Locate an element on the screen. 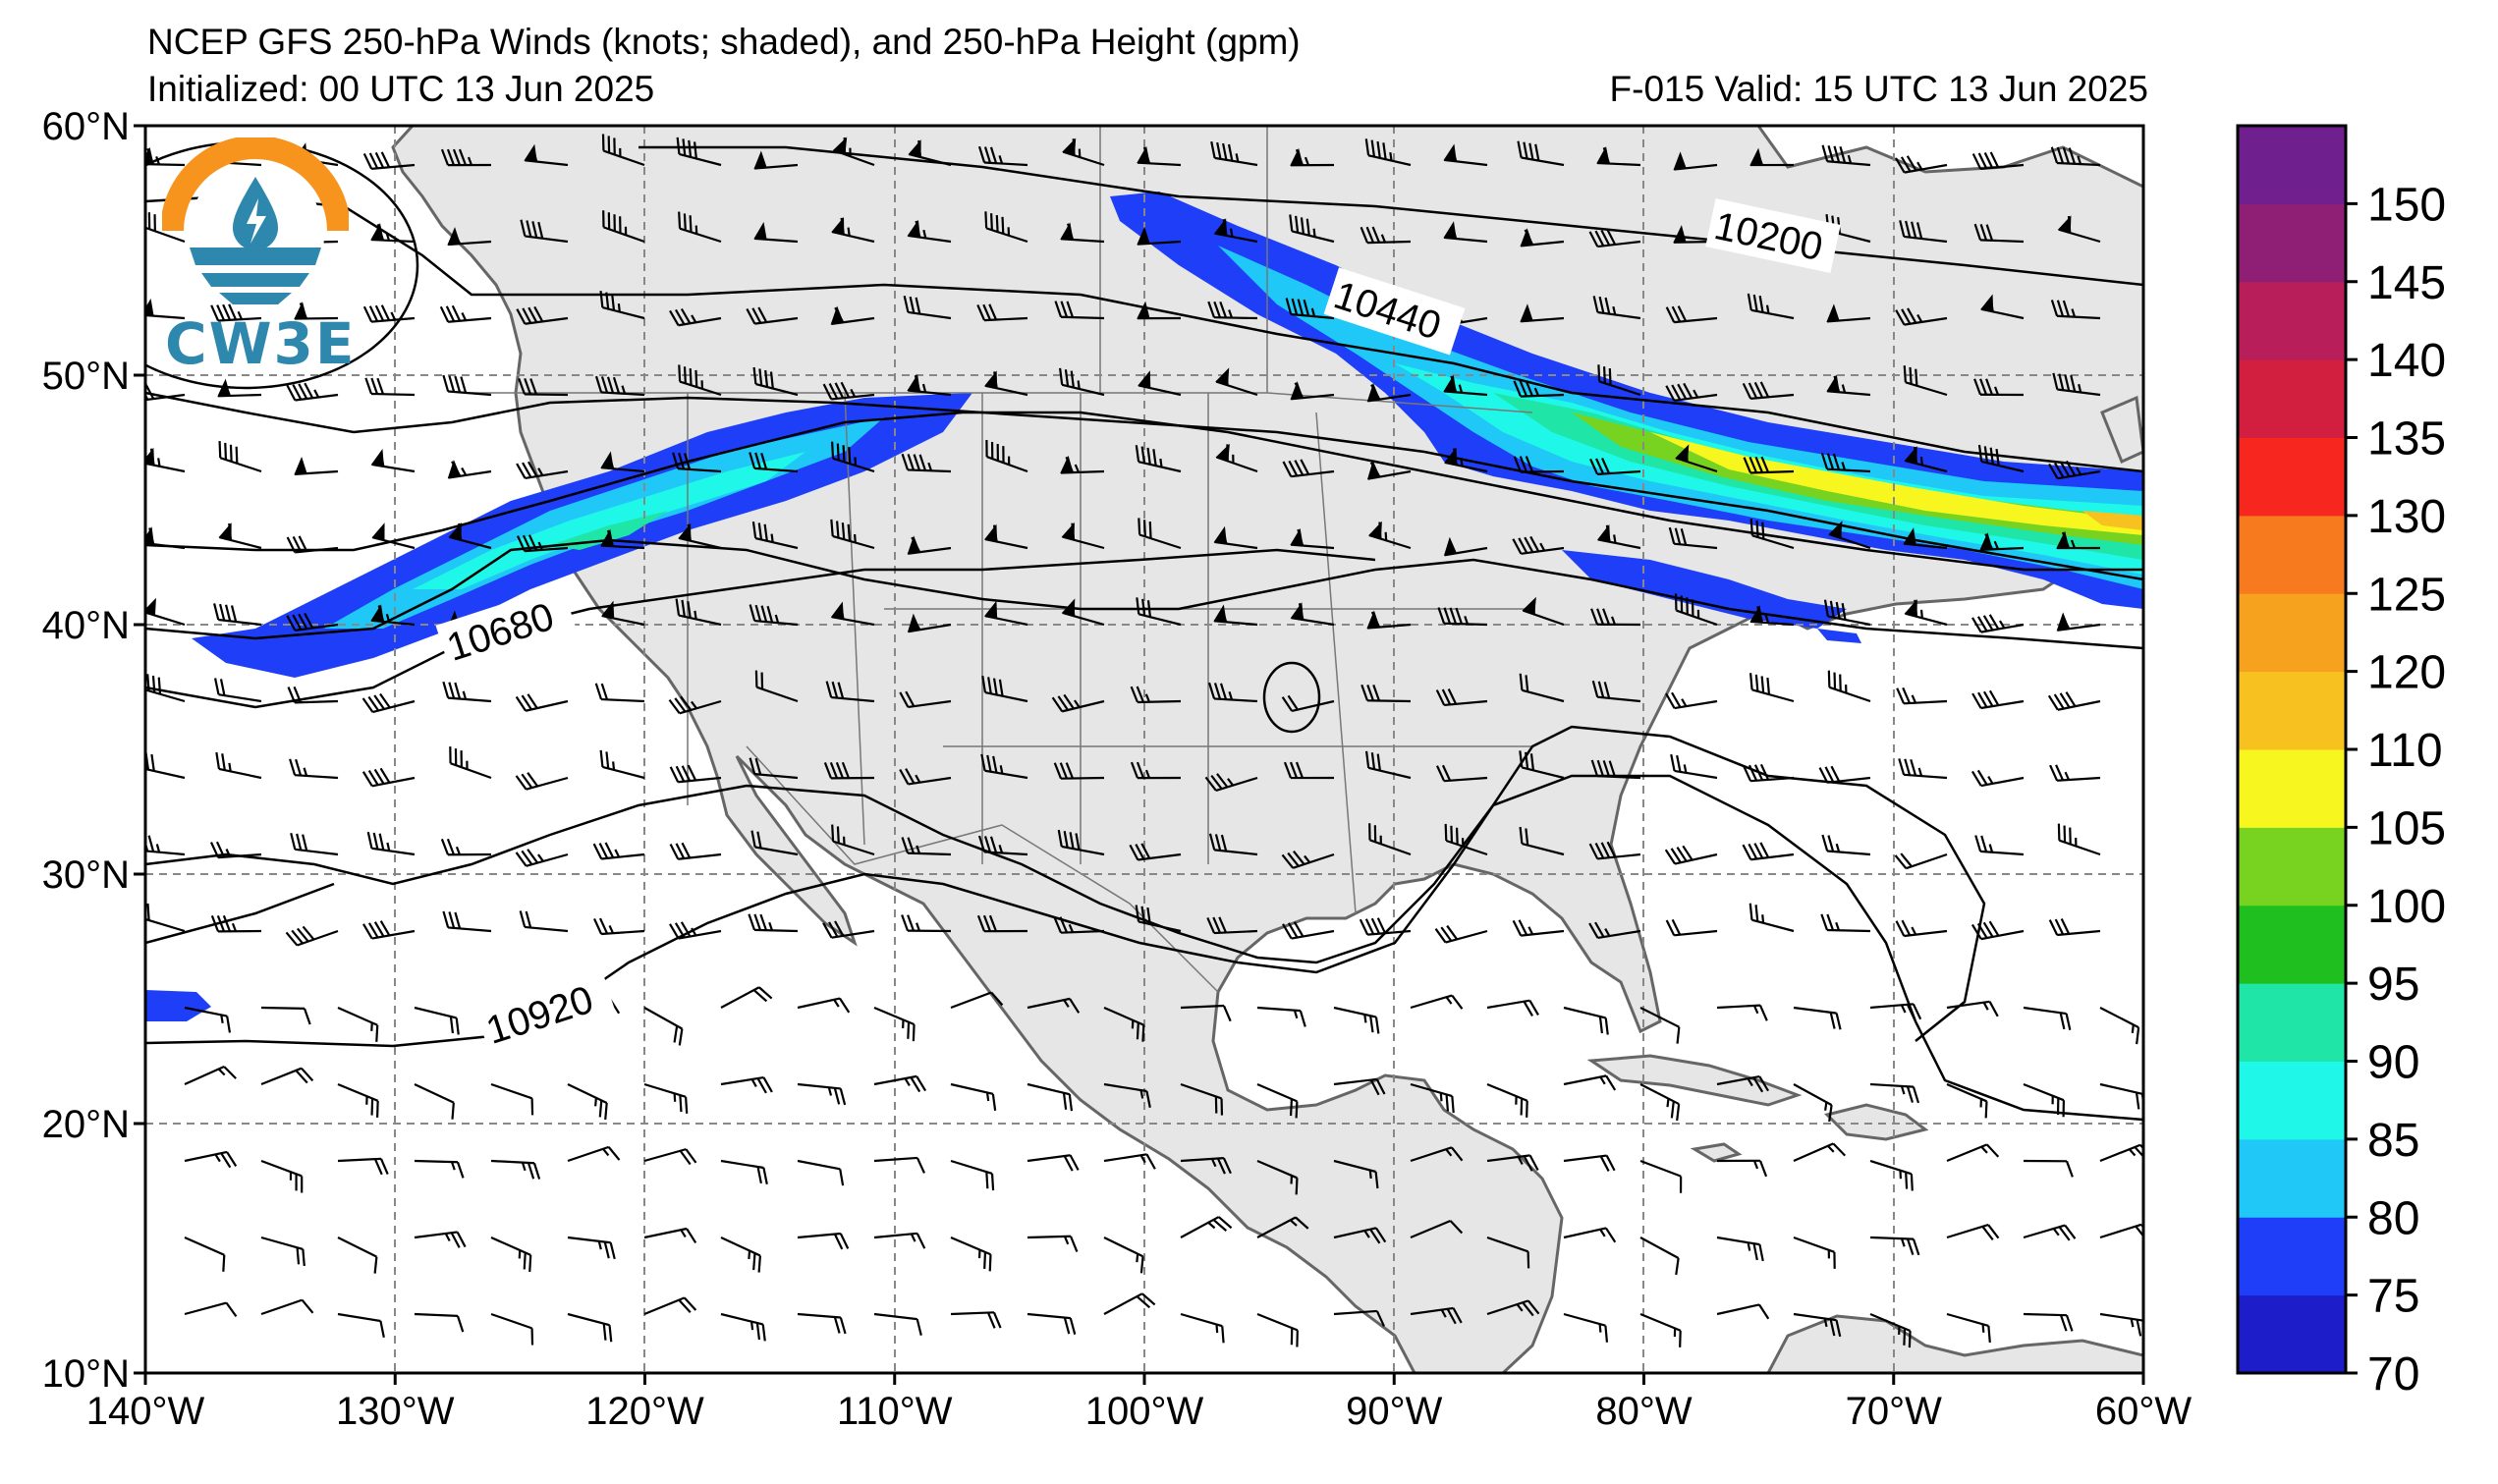  colorbar-tick-label: 150 is located at coordinates (2406, 205).